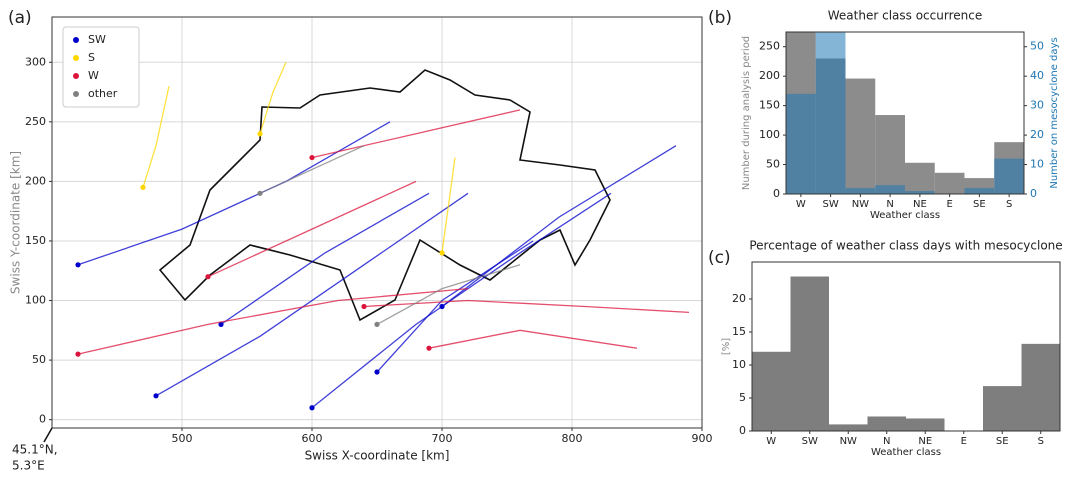  Describe the element at coordinates (739, 364) in the screenshot. I see `y-tick-label: 10` at that location.